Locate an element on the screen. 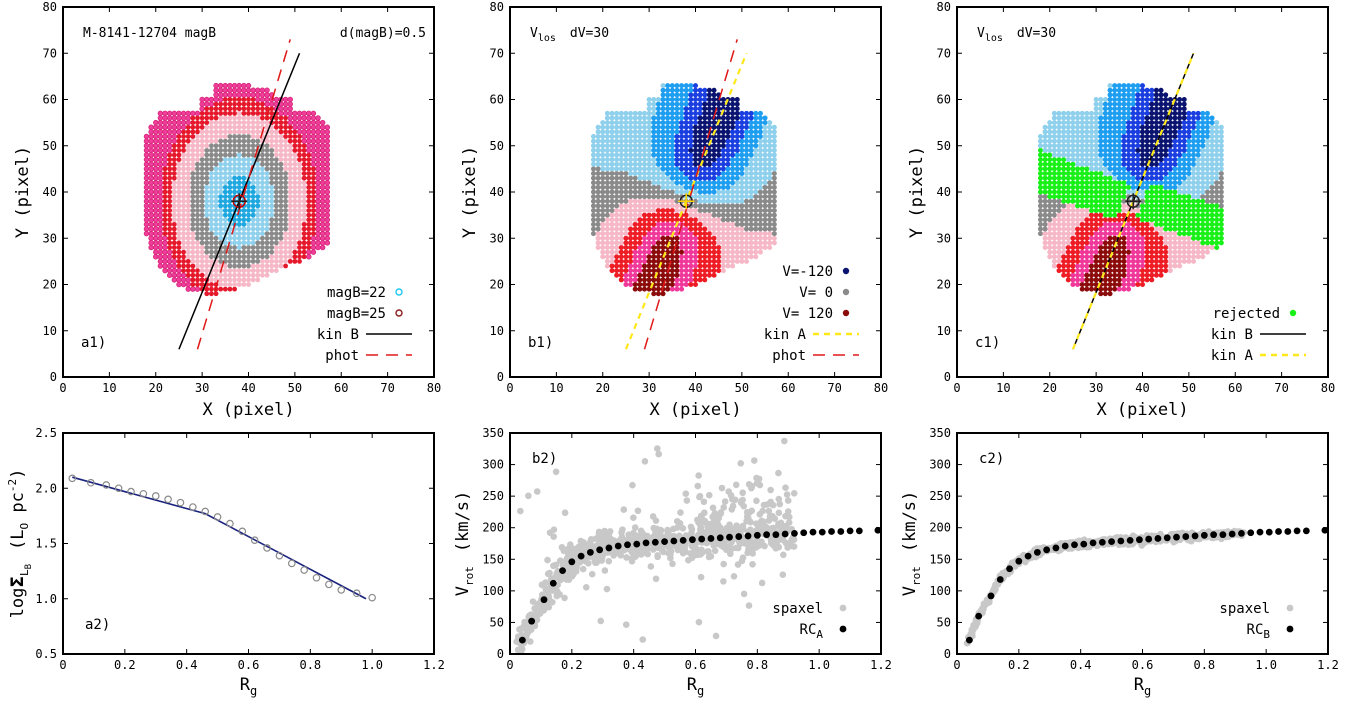  legend-label: V= 120 is located at coordinates (807, 314).